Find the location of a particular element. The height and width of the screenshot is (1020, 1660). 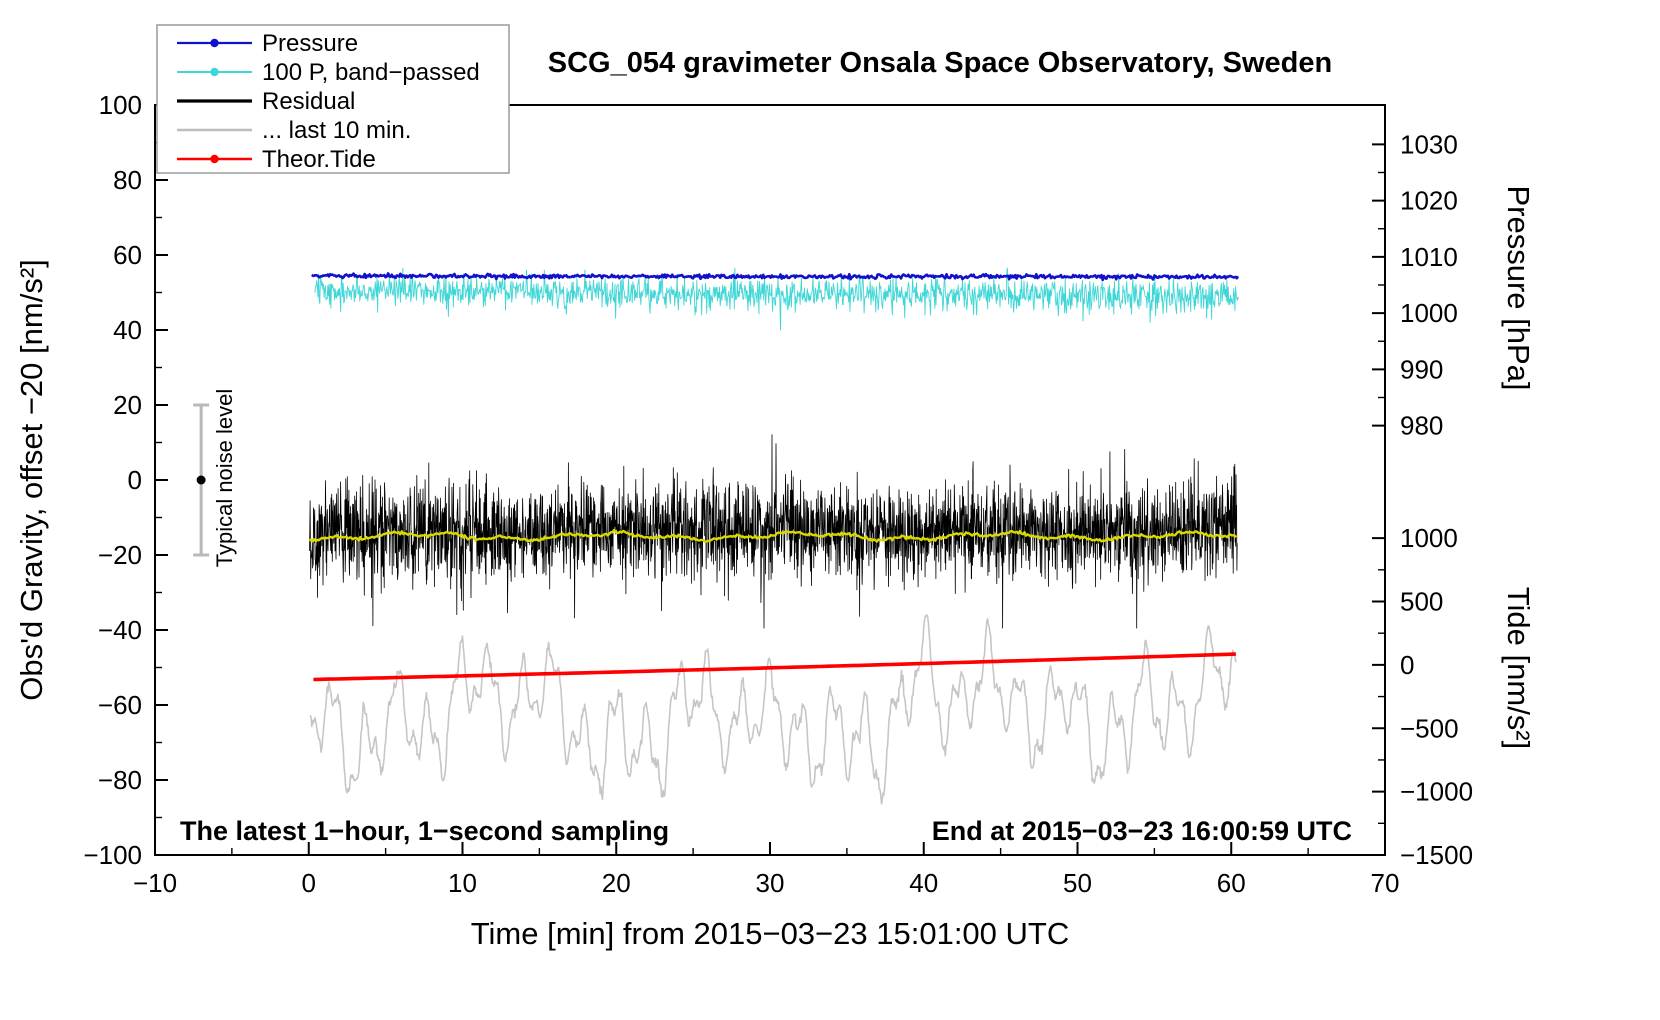

pressure-tick-label: 1010 is located at coordinates (1429, 257).